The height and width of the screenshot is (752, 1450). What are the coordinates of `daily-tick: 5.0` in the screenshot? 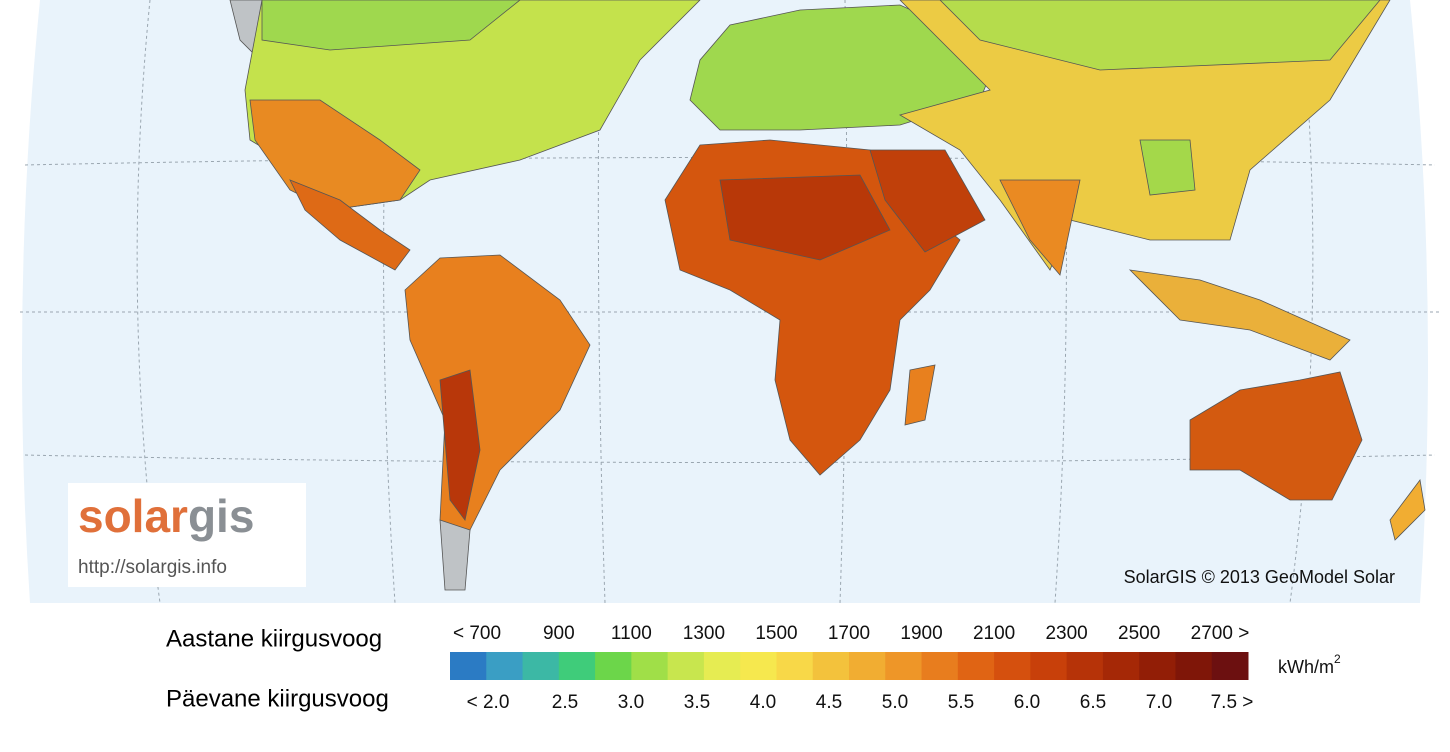 It's located at (895, 702).